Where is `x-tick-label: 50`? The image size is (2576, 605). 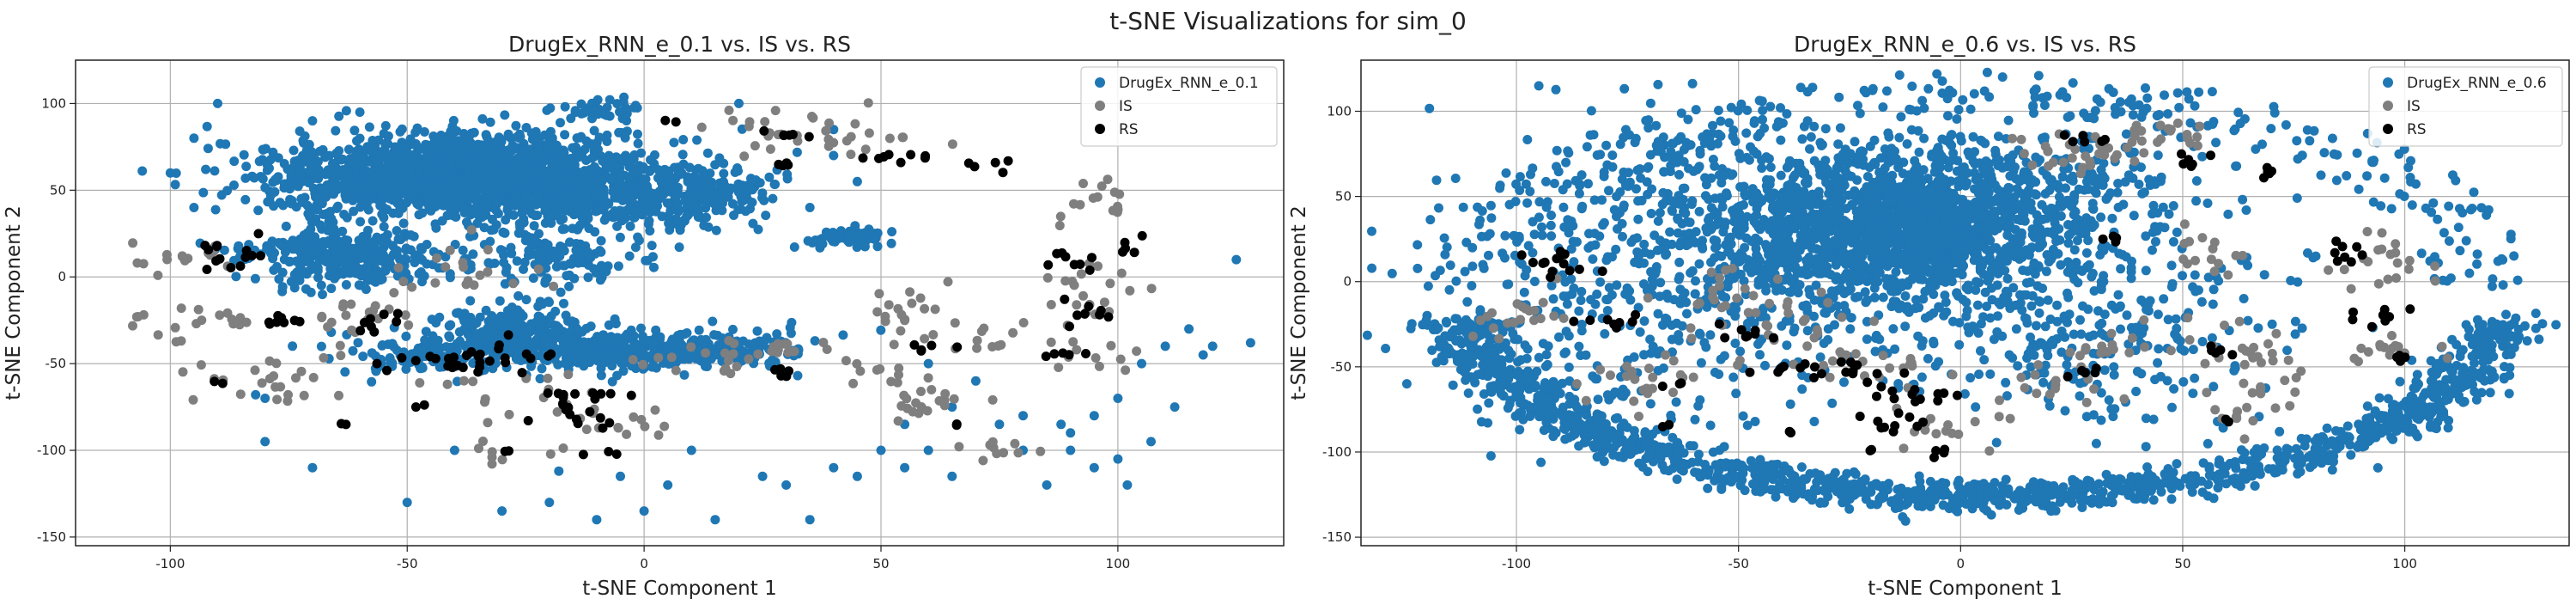 x-tick-label: 50 is located at coordinates (881, 563).